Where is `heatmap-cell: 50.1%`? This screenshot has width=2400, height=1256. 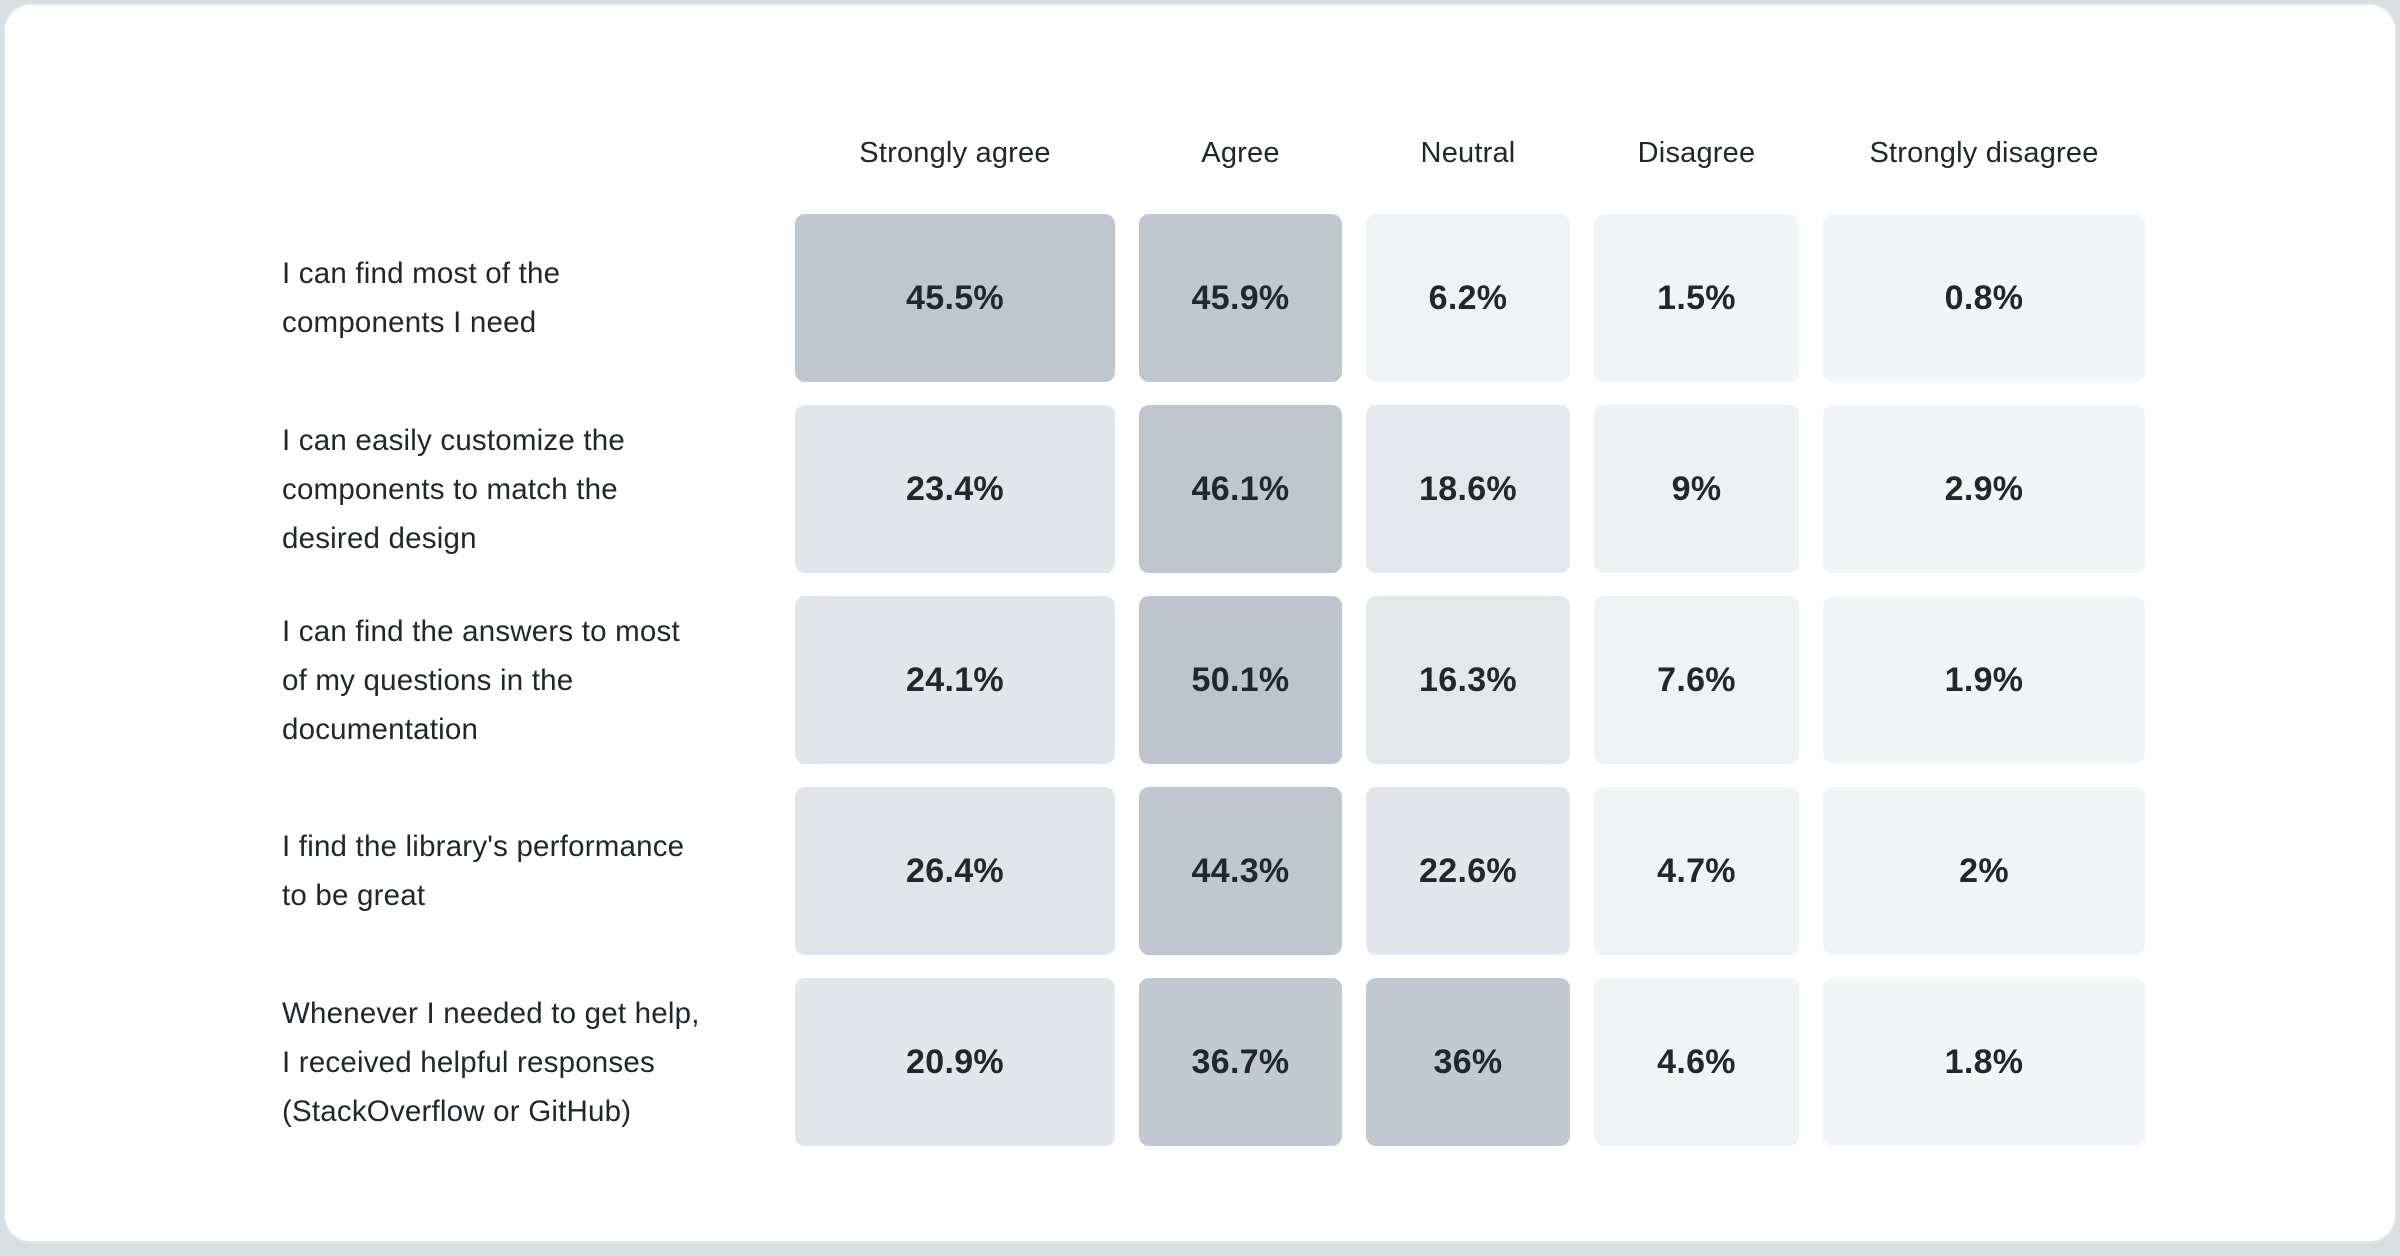
heatmap-cell: 50.1% is located at coordinates (1240, 680).